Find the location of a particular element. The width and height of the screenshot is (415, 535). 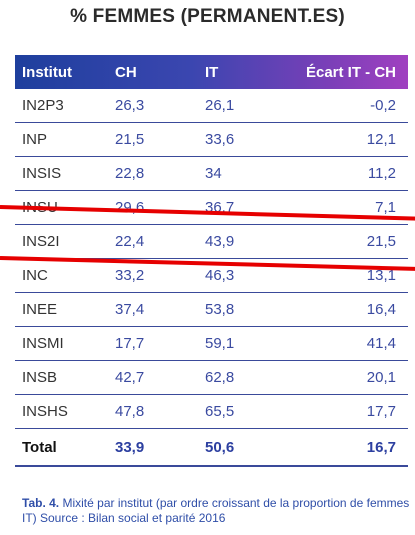

institut-cell: INSHS is located at coordinates (45, 411).